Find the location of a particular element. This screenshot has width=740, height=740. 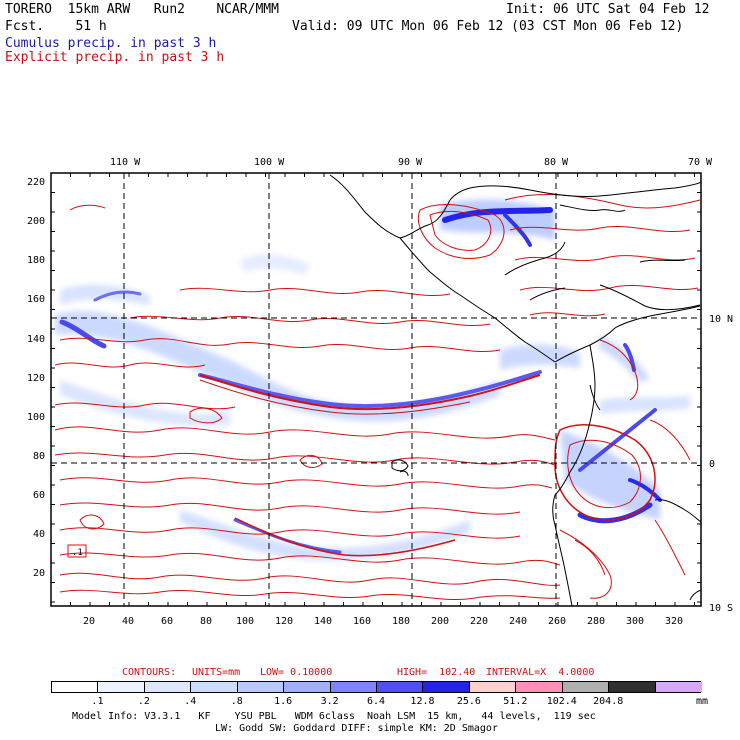

x-tick-label: 280 is located at coordinates (596, 621).